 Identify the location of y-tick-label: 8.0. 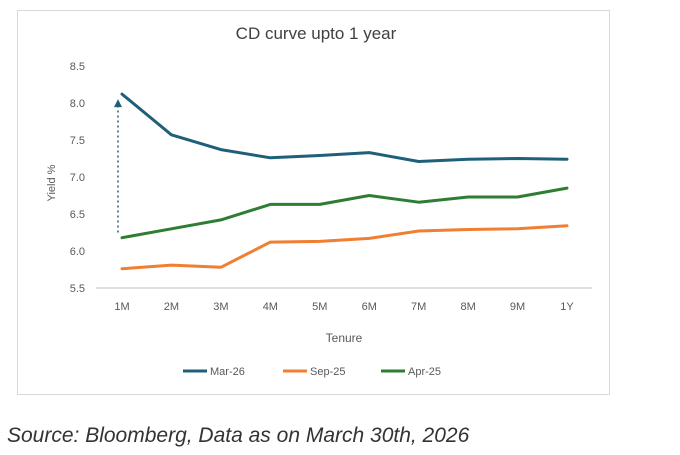
(77, 104).